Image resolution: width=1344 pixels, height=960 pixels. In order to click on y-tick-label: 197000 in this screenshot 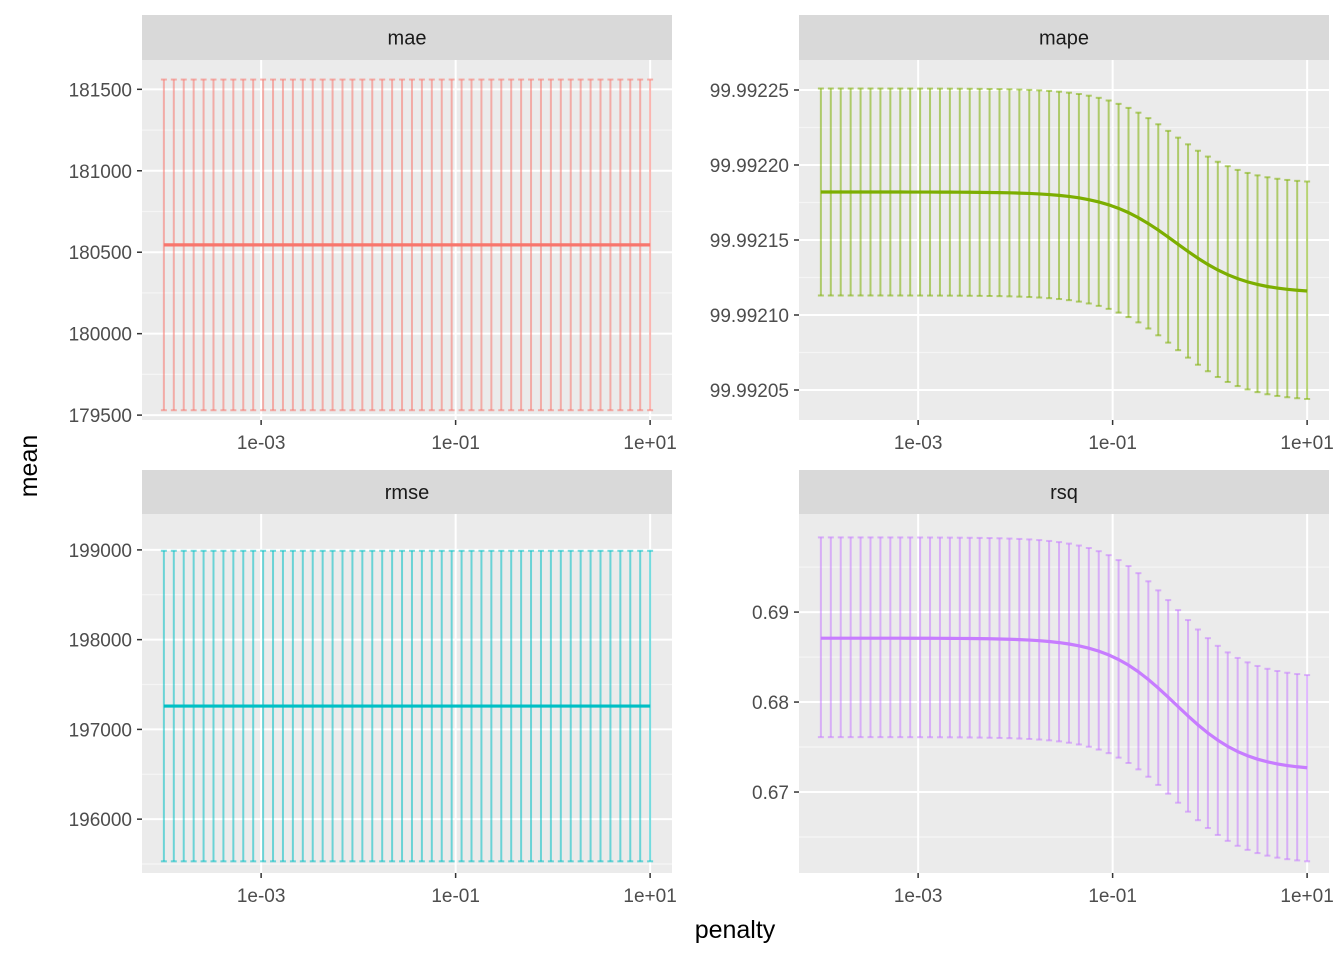, I will do `click(100, 730)`.